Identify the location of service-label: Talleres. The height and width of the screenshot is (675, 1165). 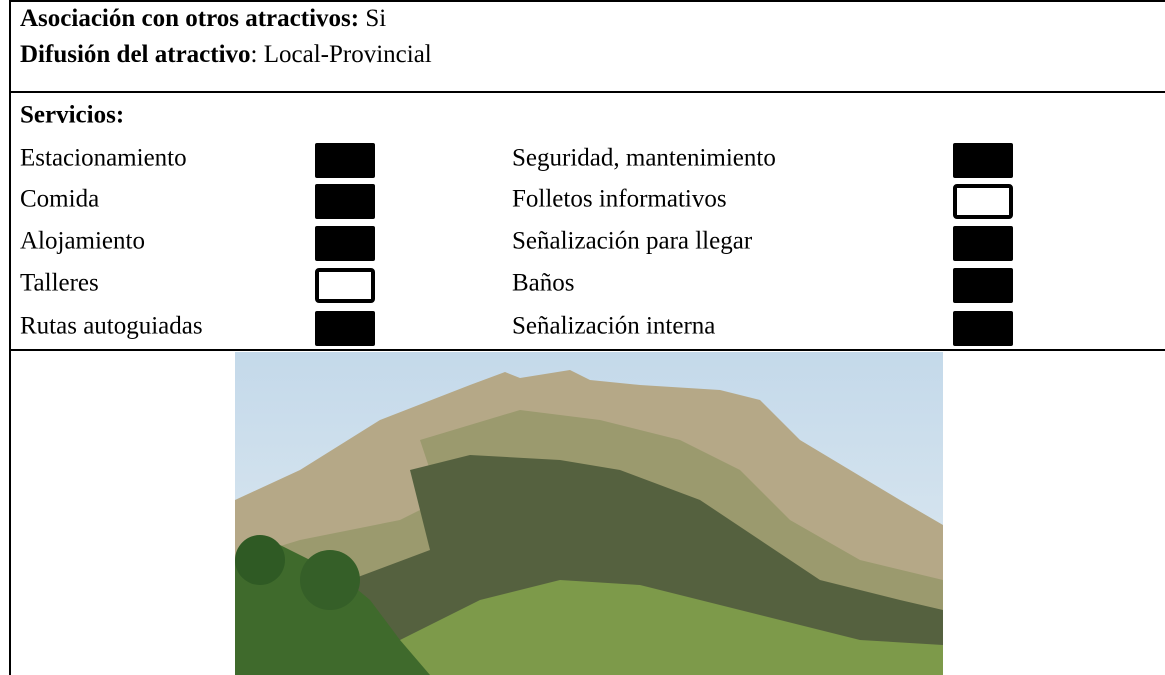
(59, 283).